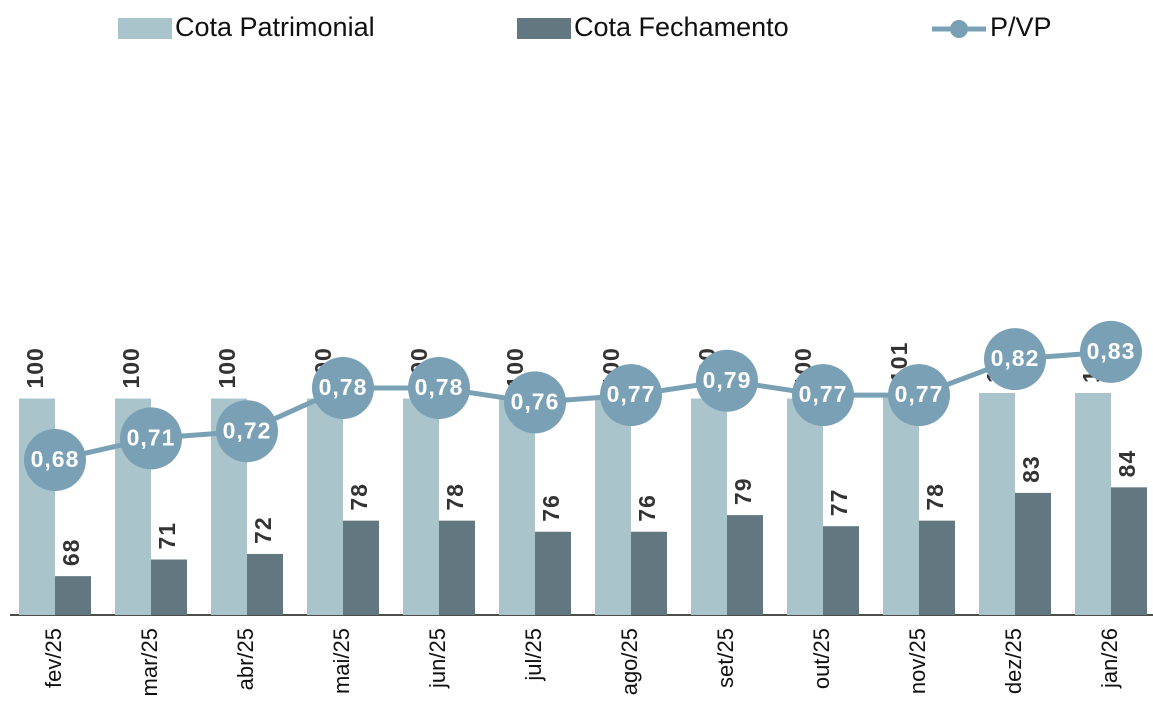  What do you see at coordinates (743, 492) in the screenshot?
I see `bar-label: 79` at bounding box center [743, 492].